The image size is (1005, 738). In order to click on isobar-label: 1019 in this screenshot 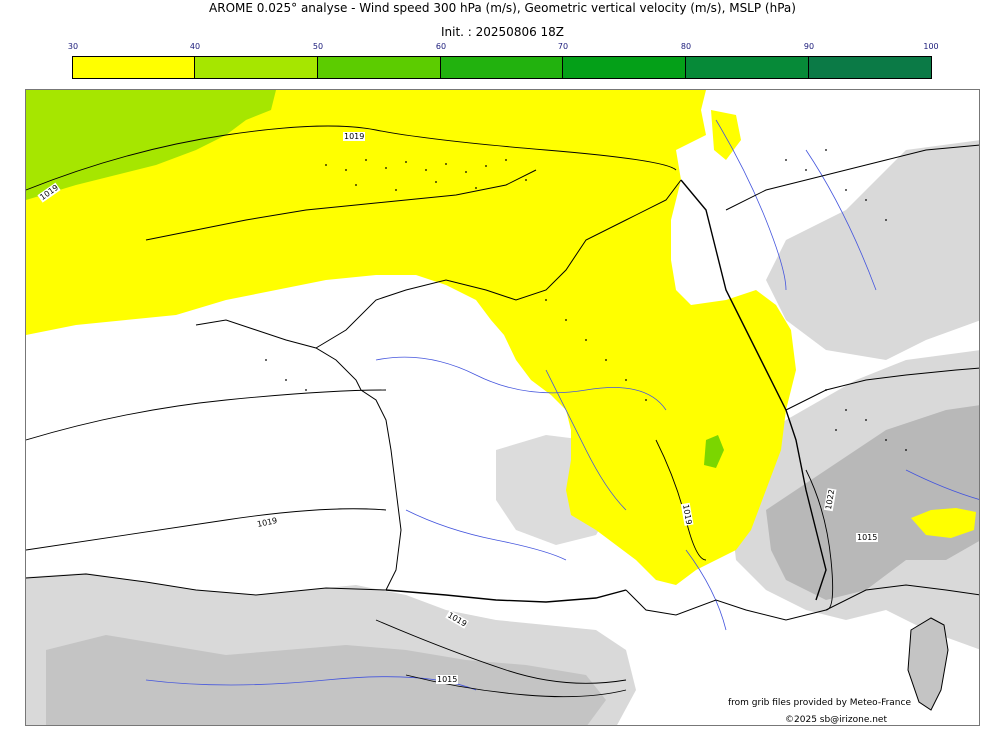, I will do `click(354, 136)`.